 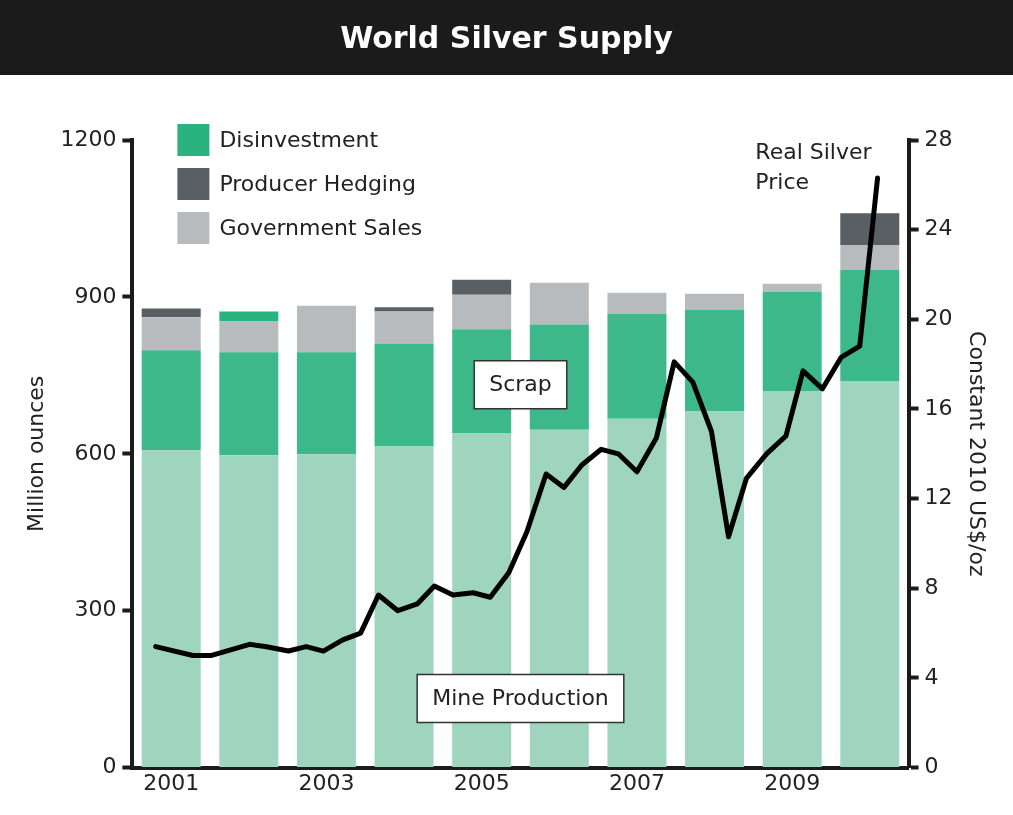 What do you see at coordinates (938, 228) in the screenshot?
I see `y2-tick-label: 24` at bounding box center [938, 228].